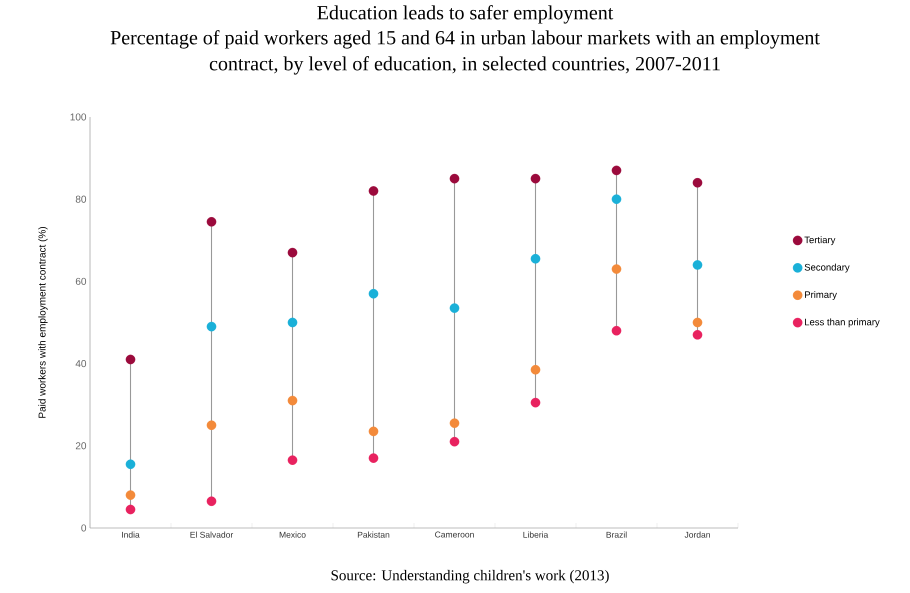 The height and width of the screenshot is (593, 910). I want to click on x-tick-label: Pakistan, so click(374, 535).